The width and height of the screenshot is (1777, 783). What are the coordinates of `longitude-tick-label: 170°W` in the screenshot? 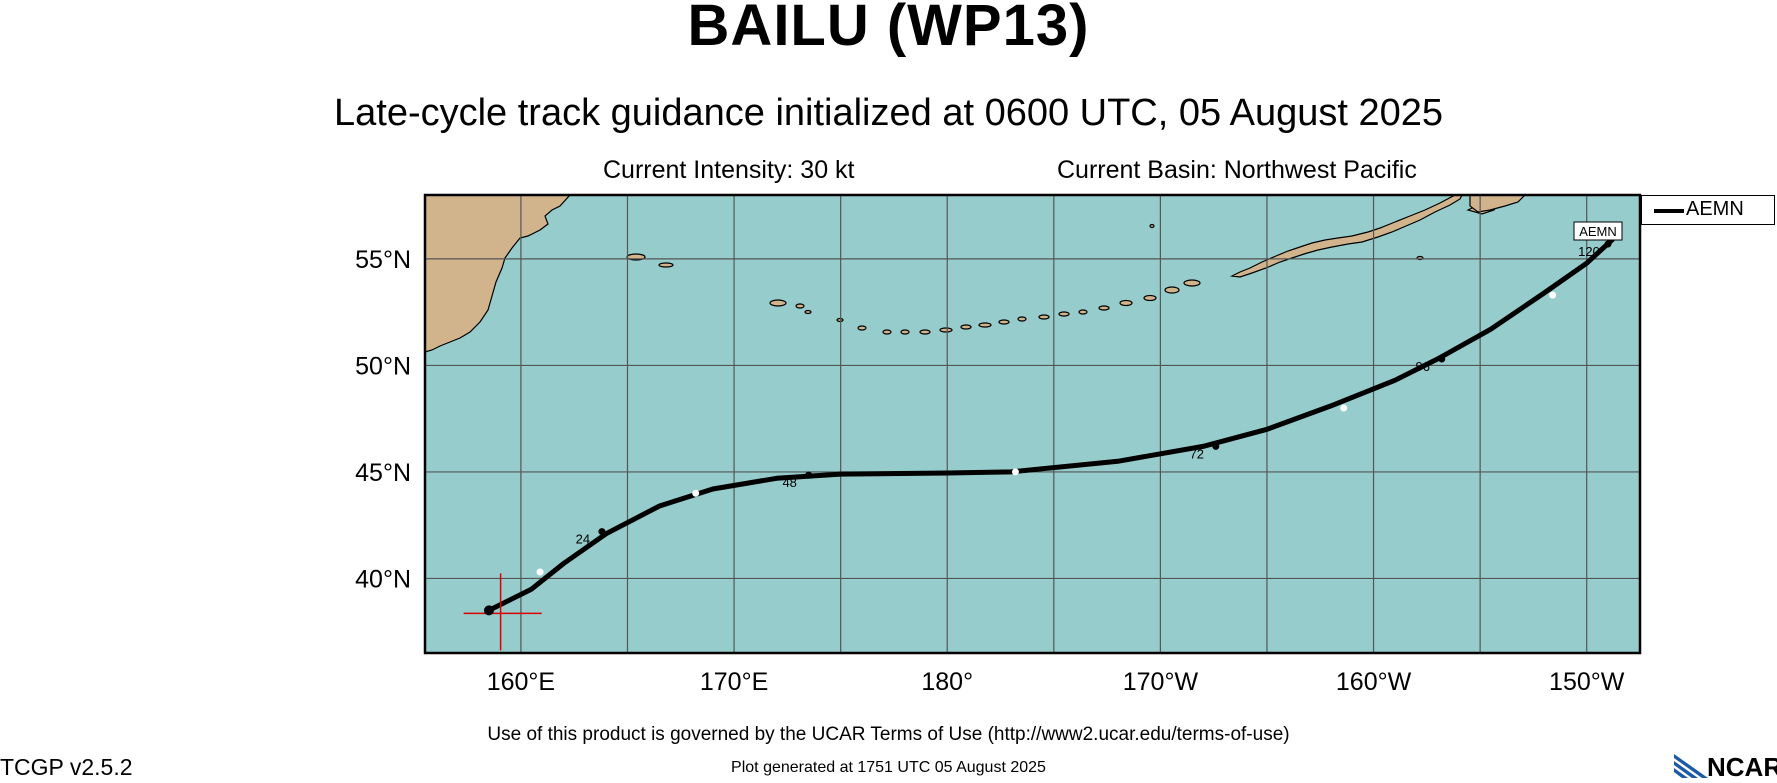 It's located at (1161, 682).